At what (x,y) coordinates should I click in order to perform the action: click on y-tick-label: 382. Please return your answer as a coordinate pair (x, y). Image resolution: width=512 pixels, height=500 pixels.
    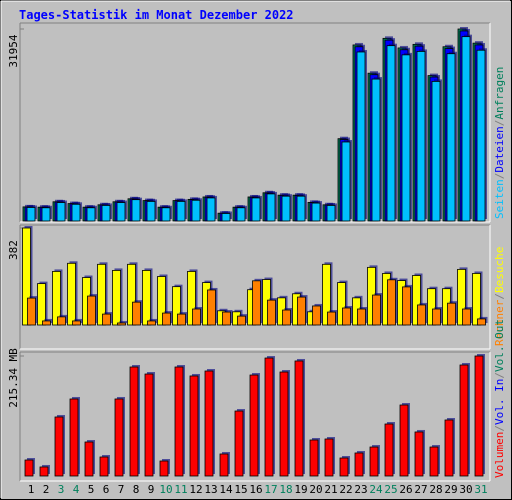
    Looking at the image, I should click on (13, 250).